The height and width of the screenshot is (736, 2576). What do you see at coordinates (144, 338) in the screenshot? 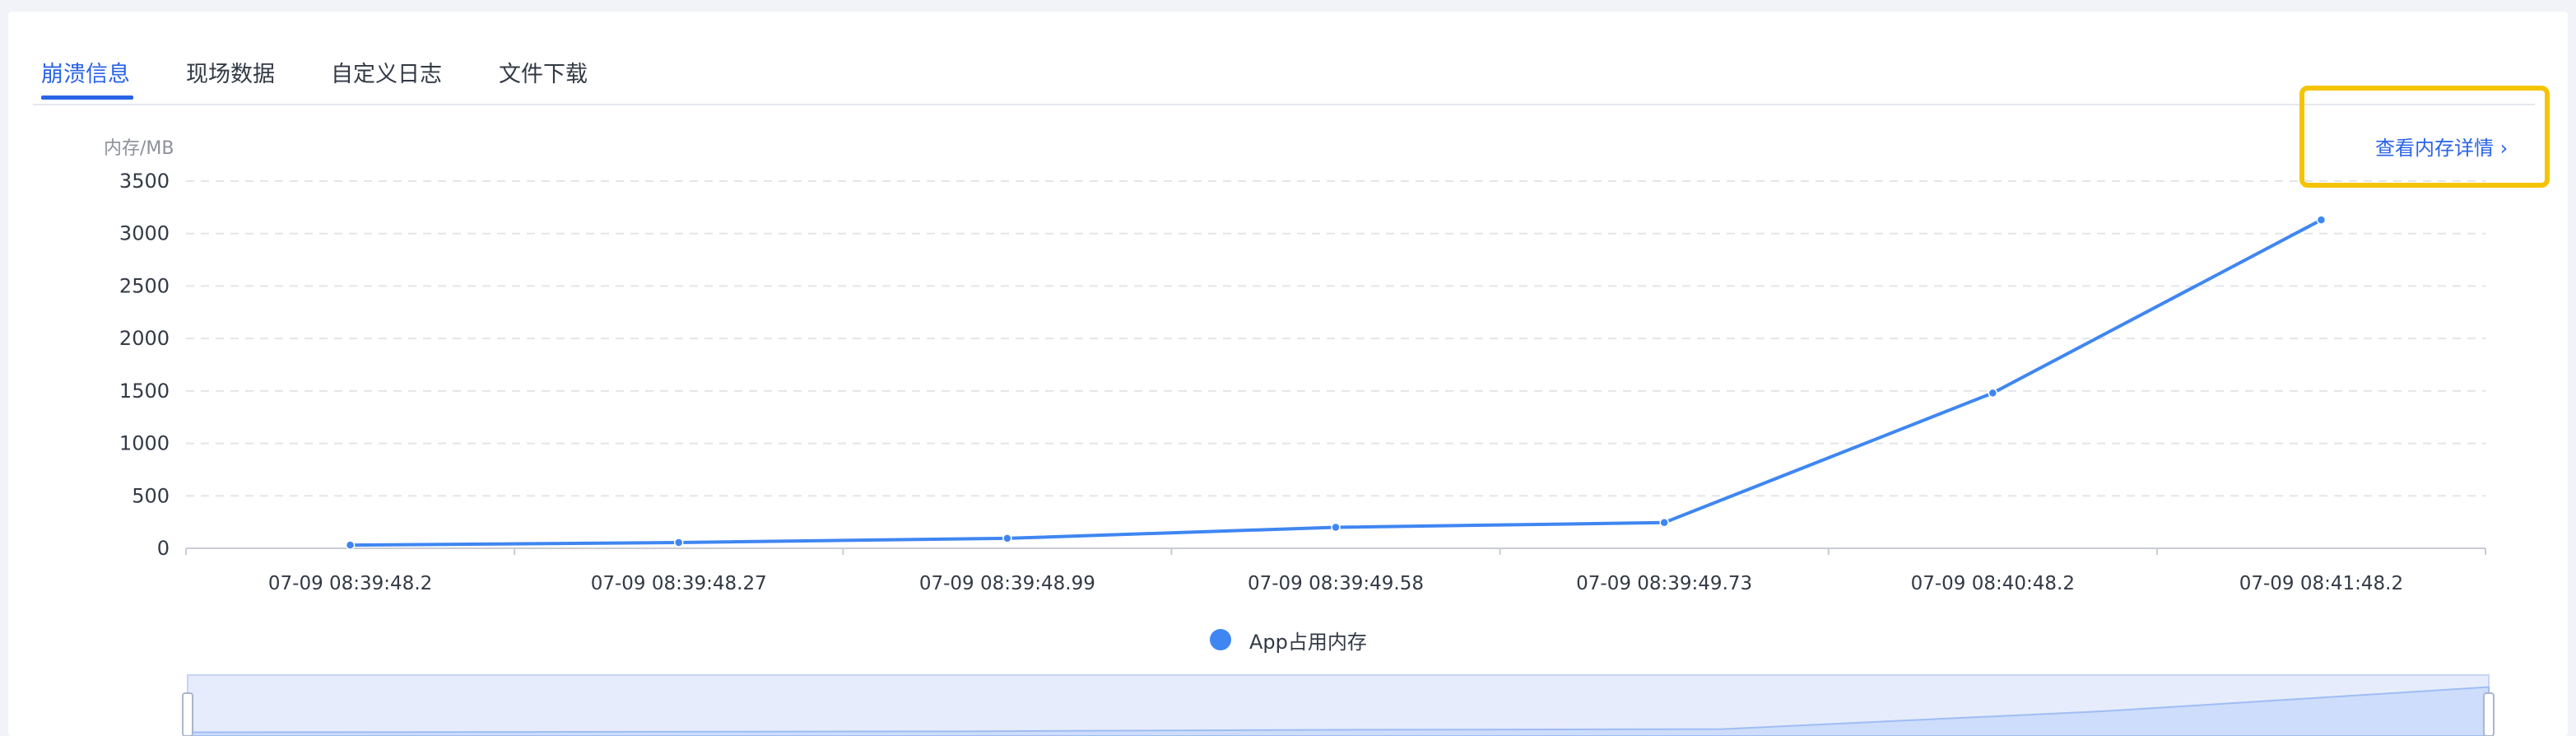
I see `y-tick-label: 2000` at bounding box center [144, 338].